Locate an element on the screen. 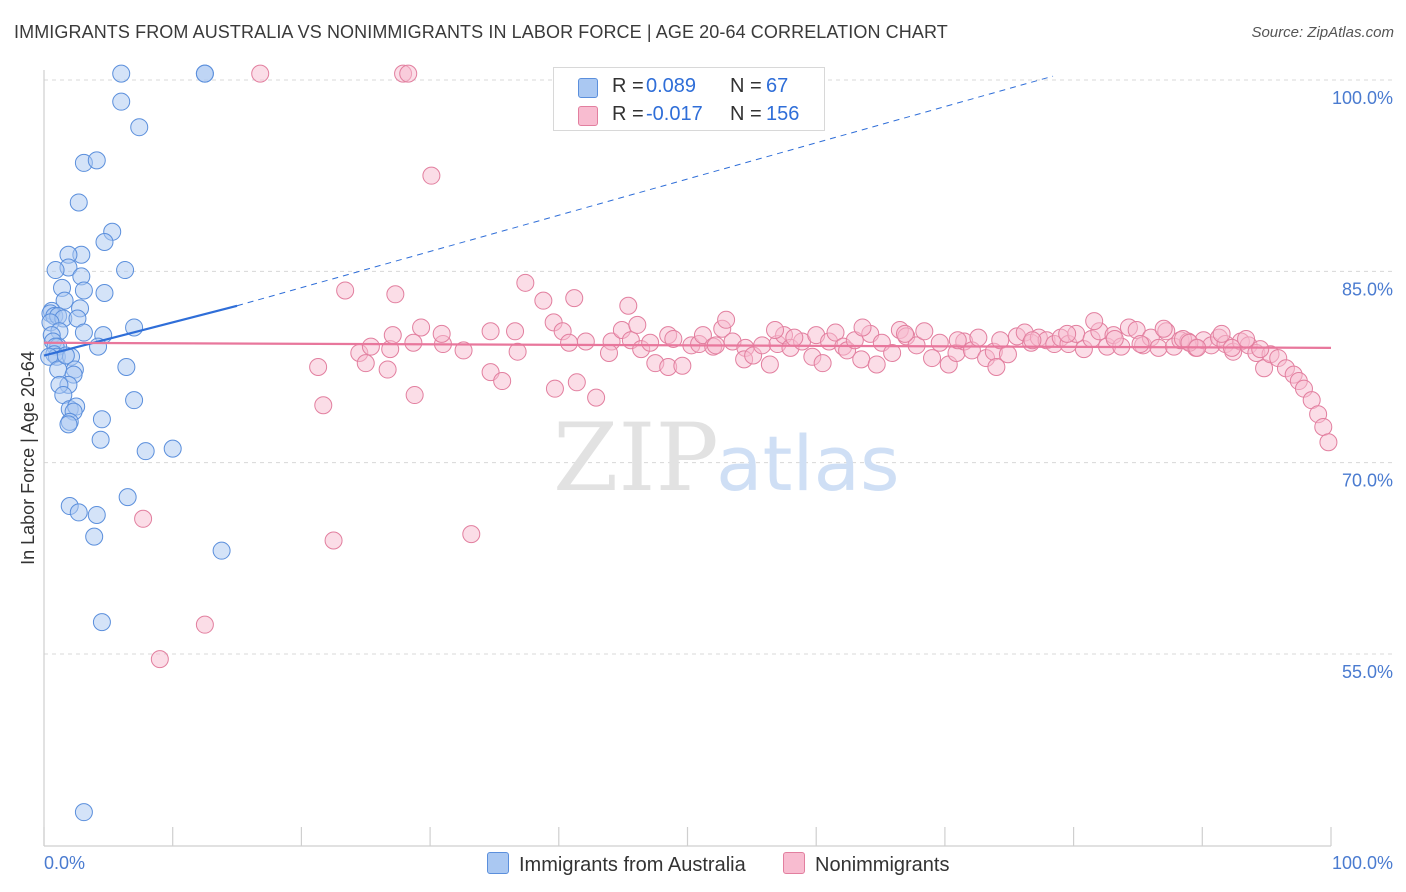  series-legend-nonimmigrants: Nonimmigrants is located at coordinates (866, 864).